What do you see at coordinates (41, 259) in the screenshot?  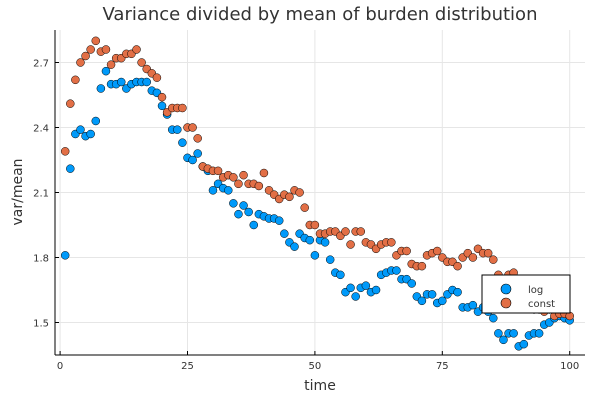 I see `y-tick-label: 1.8` at bounding box center [41, 259].